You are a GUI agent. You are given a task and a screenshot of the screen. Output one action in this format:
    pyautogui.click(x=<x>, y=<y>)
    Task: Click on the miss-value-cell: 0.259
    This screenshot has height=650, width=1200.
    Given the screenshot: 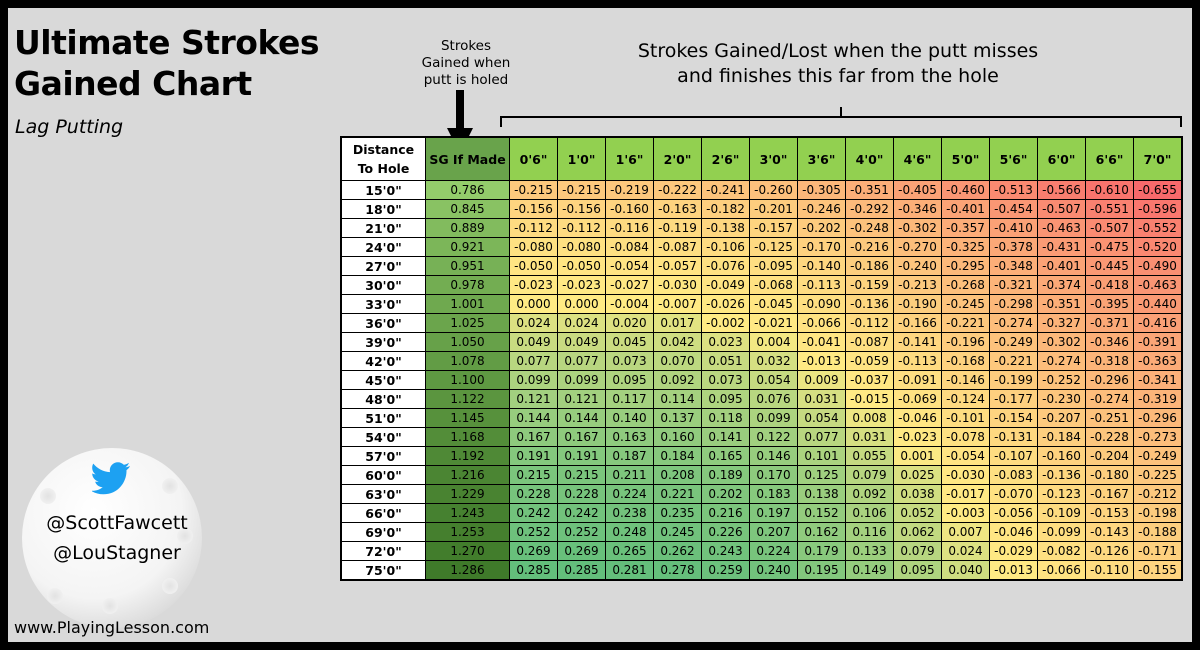 What is the action you would take?
    pyautogui.click(x=725, y=570)
    